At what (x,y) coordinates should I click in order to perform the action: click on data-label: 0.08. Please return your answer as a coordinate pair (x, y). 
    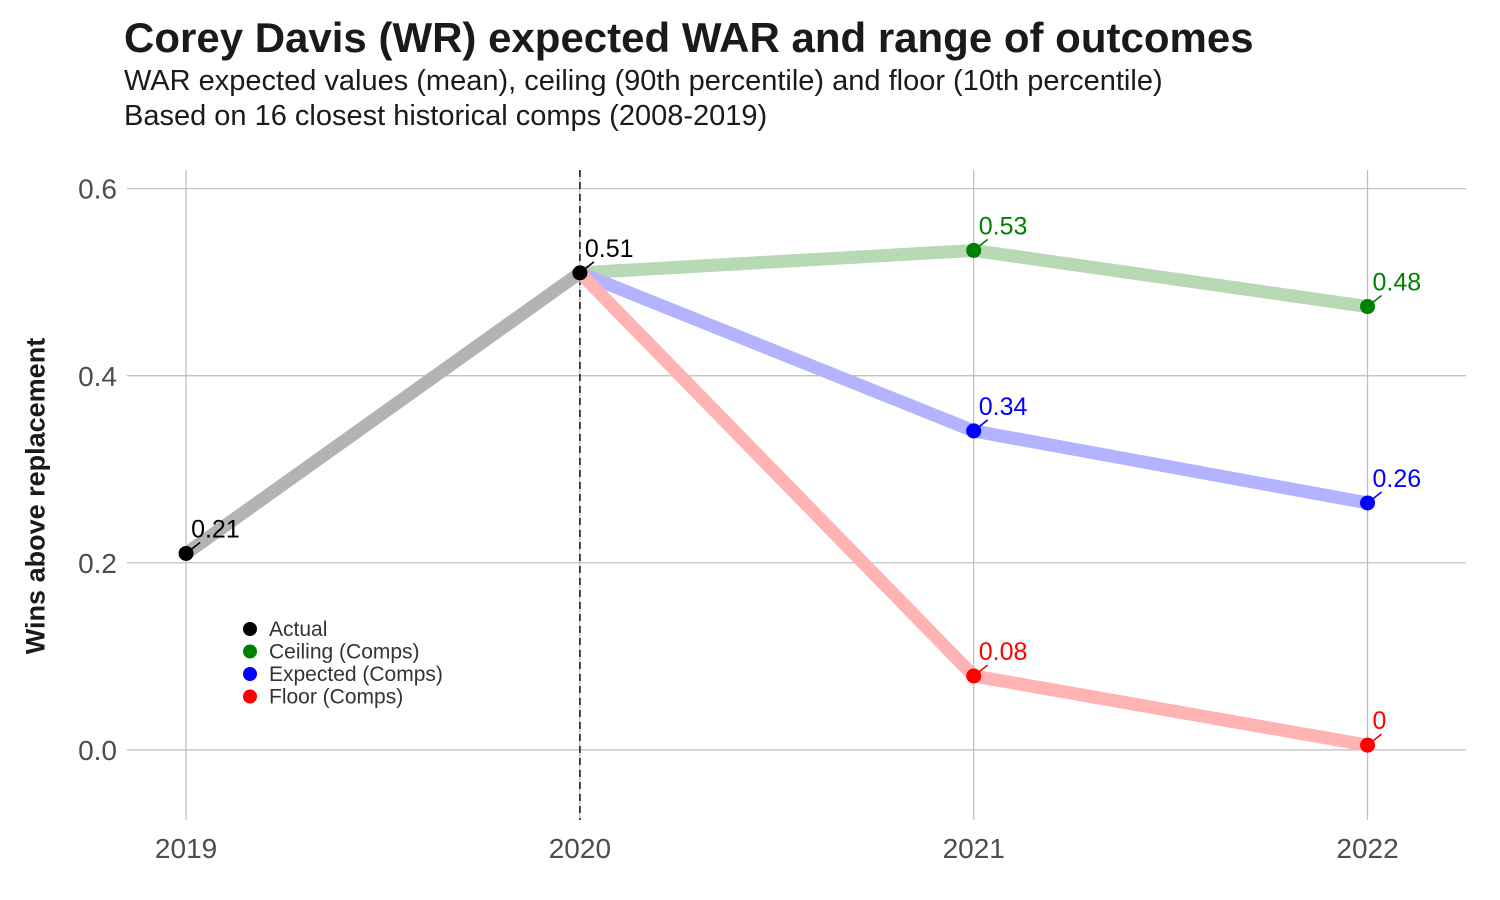
    Looking at the image, I should click on (1003, 652).